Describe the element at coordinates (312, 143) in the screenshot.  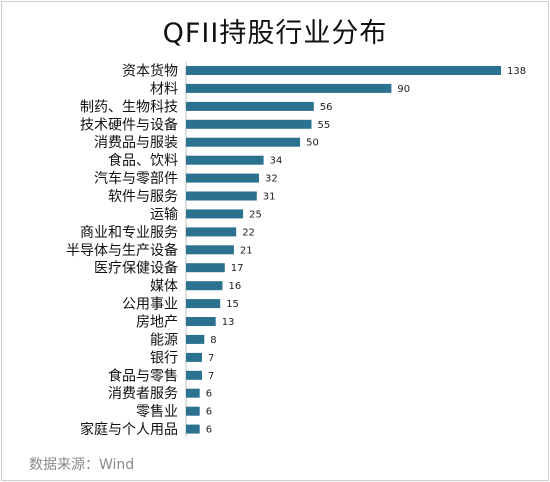
I see `value-label: 50` at that location.